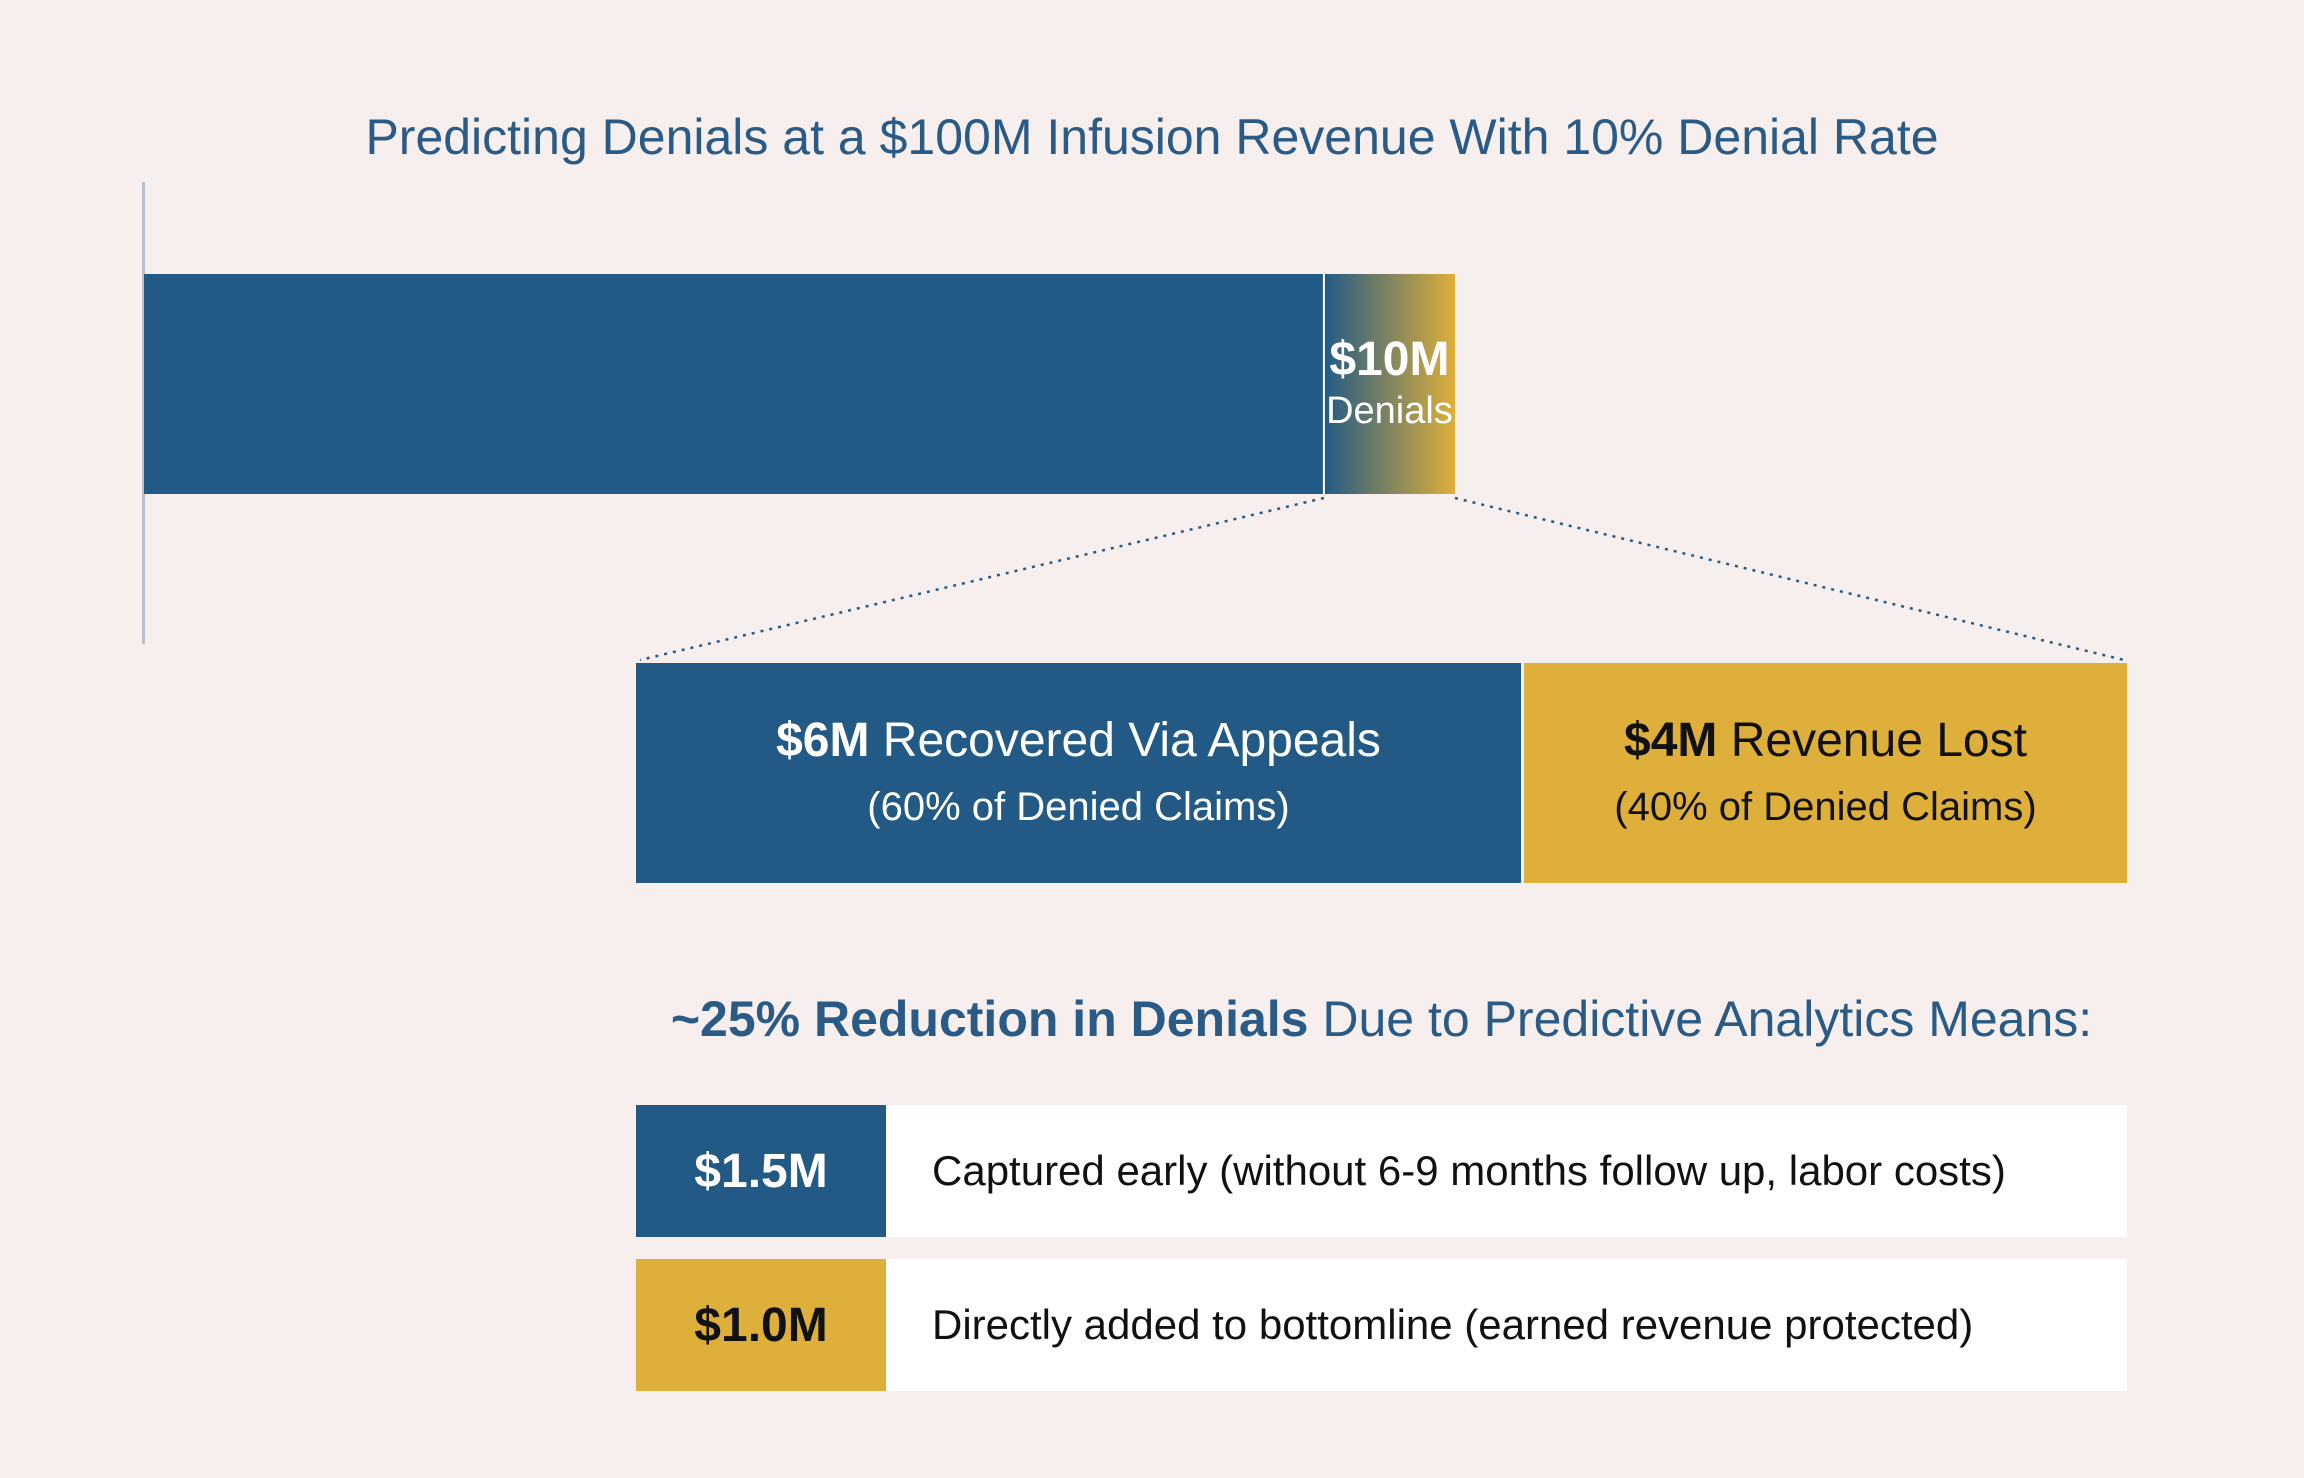  Describe the element at coordinates (143, 413) in the screenshot. I see `axis-line` at that location.